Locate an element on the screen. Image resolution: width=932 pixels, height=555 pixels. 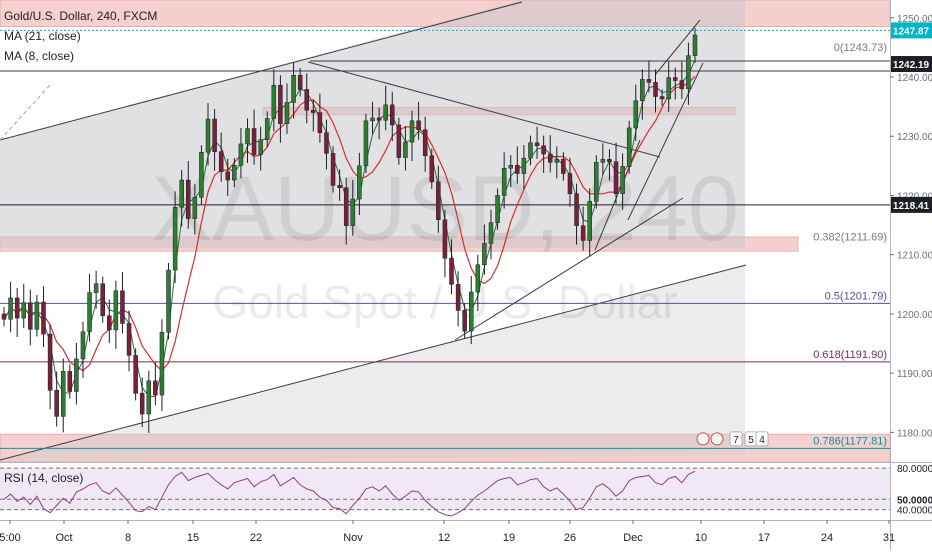
event-marker-count: 5 is located at coordinates (751, 440).